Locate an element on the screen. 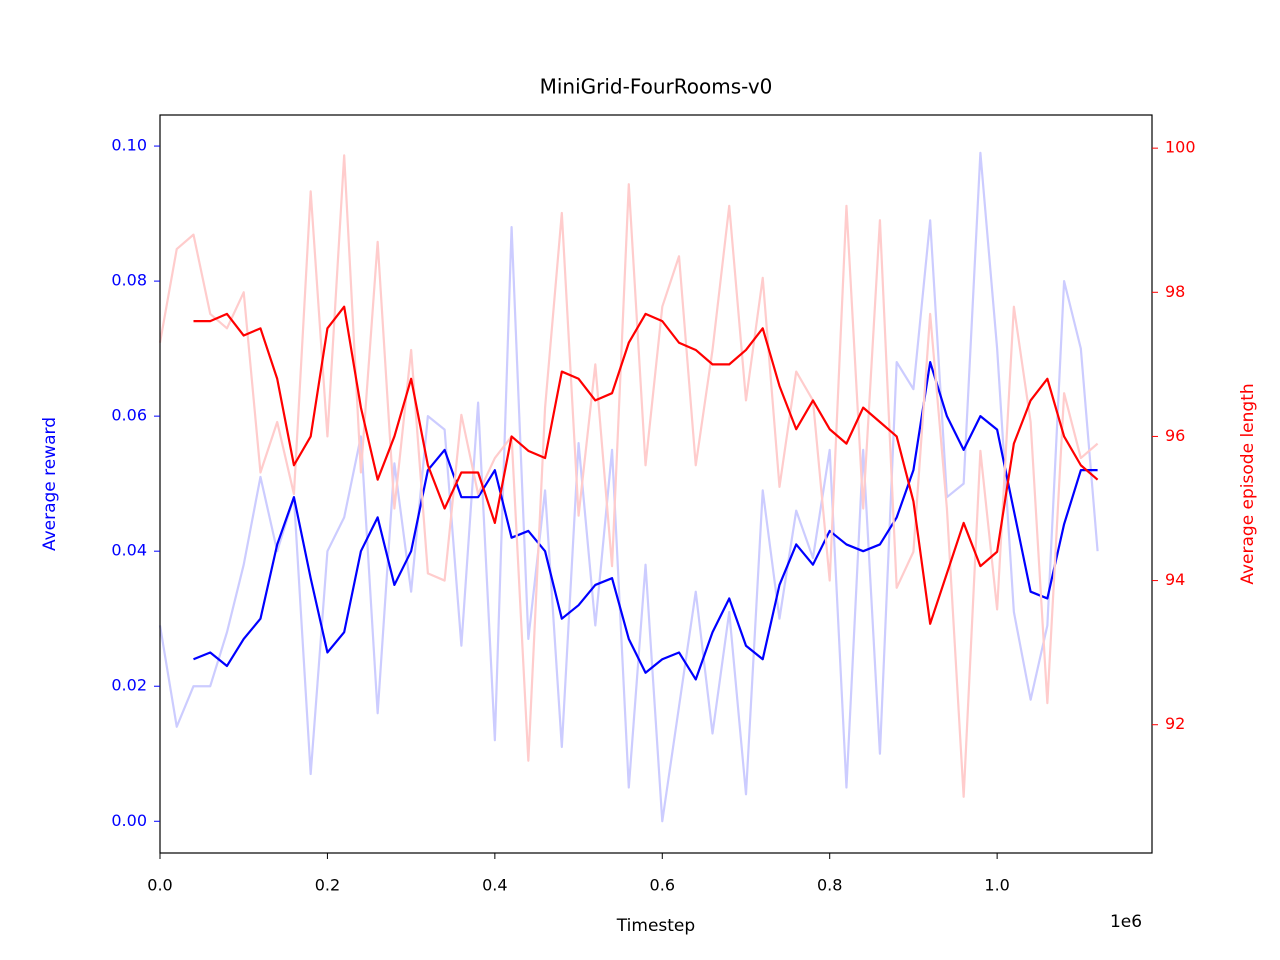 This screenshot has width=1280, height=960. x-tick-label: 1.0 is located at coordinates (996, 885).